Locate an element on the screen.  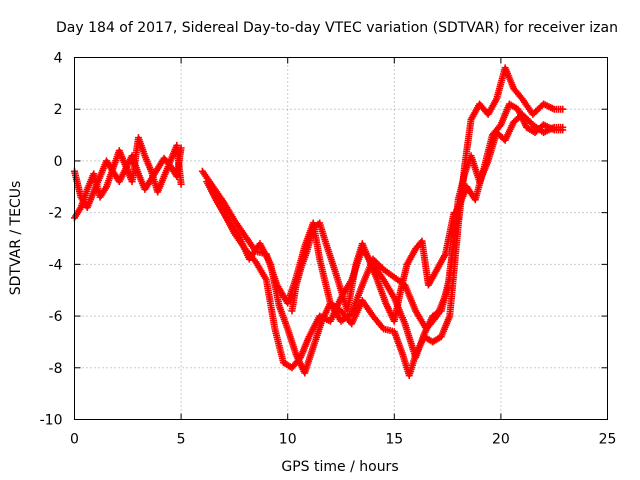
y-tick-label: 2 is located at coordinates (58, 110).